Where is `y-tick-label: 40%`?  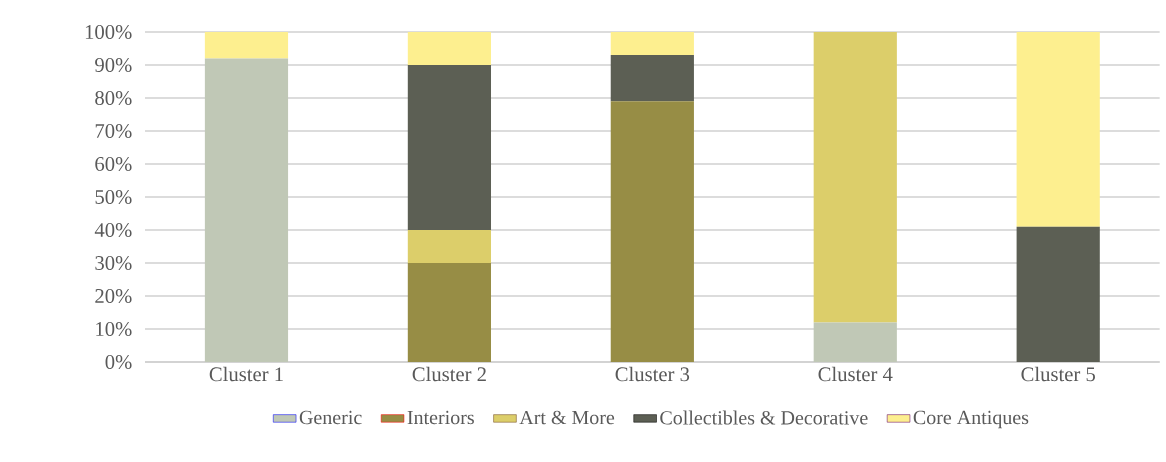
y-tick-label: 40% is located at coordinates (113, 230).